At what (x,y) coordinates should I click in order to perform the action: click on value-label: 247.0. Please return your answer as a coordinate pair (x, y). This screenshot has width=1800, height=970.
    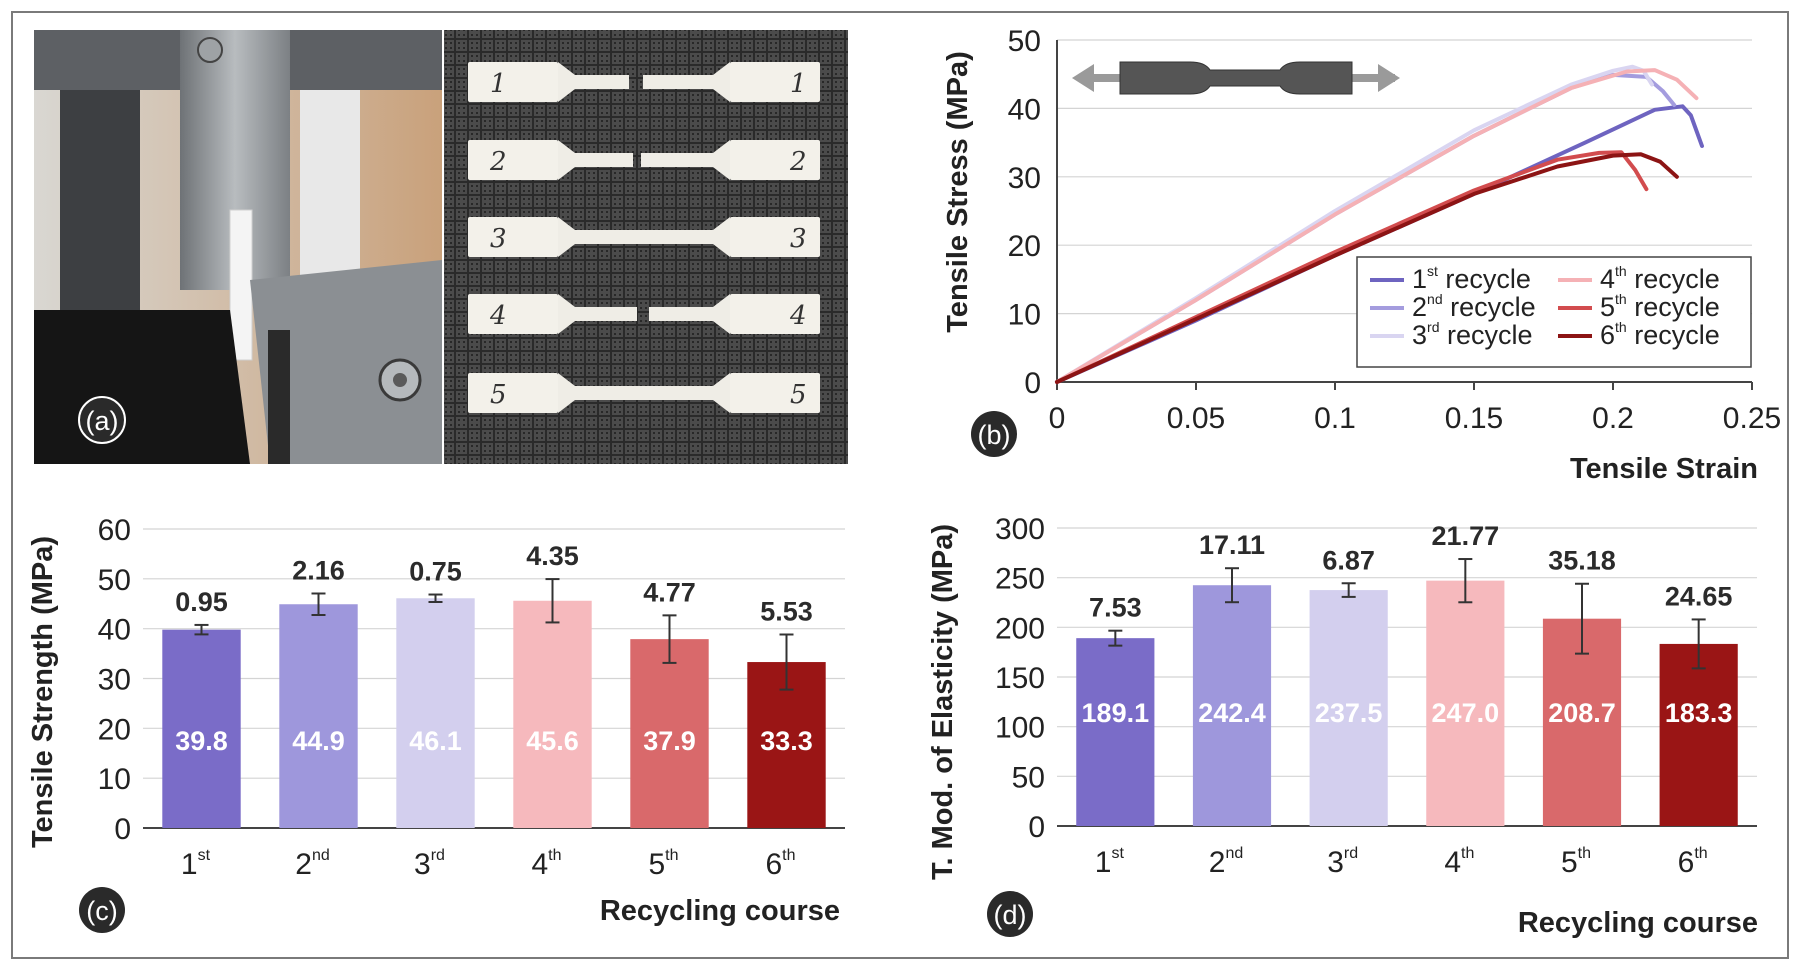
    Looking at the image, I should click on (1466, 713).